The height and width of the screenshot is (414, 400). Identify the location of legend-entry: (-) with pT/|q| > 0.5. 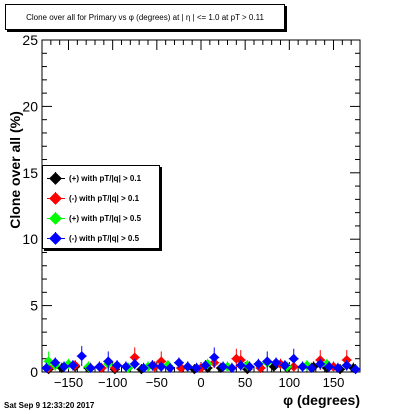
(101, 238).